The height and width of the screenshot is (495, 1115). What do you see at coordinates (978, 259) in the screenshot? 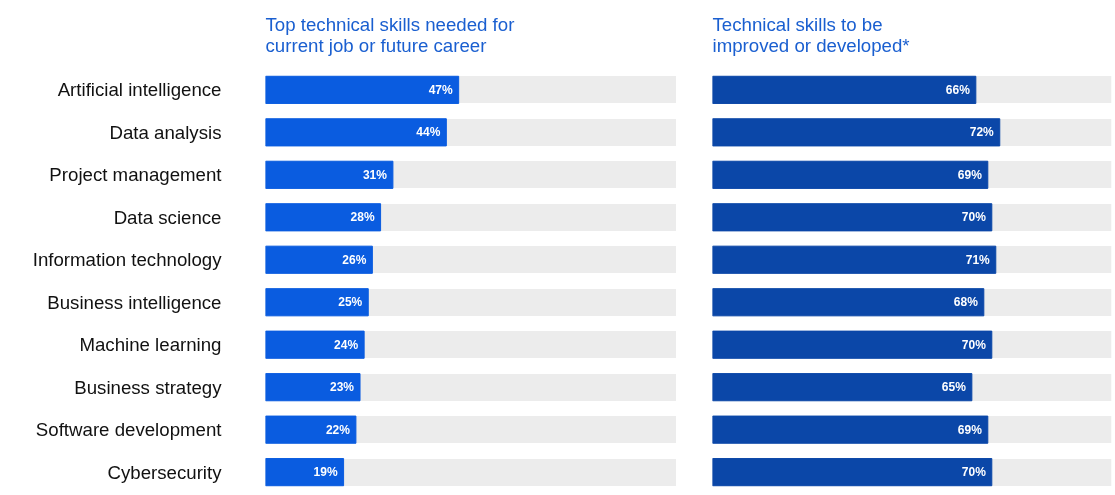
I see `data-label: 71%` at bounding box center [978, 259].